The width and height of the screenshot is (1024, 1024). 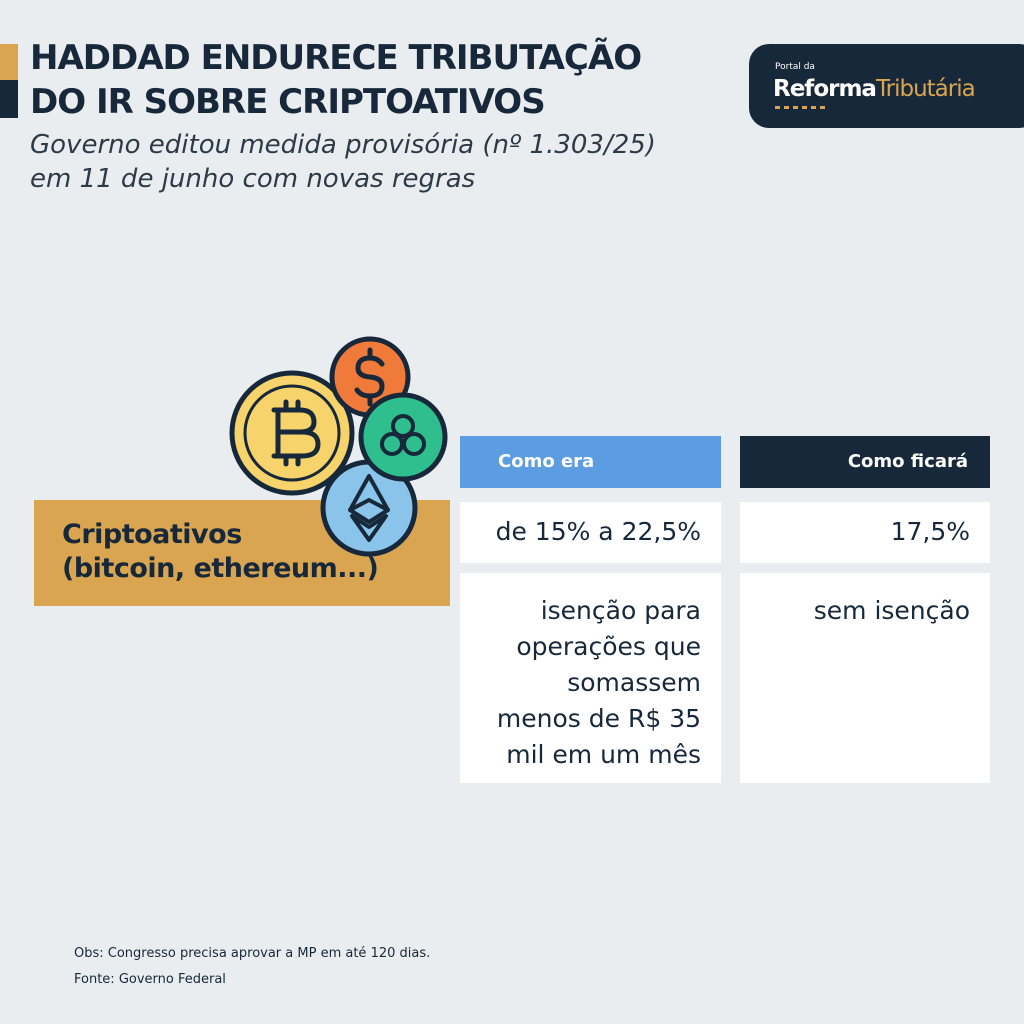 I want to click on column-header-before: Como era, so click(x=590, y=462).